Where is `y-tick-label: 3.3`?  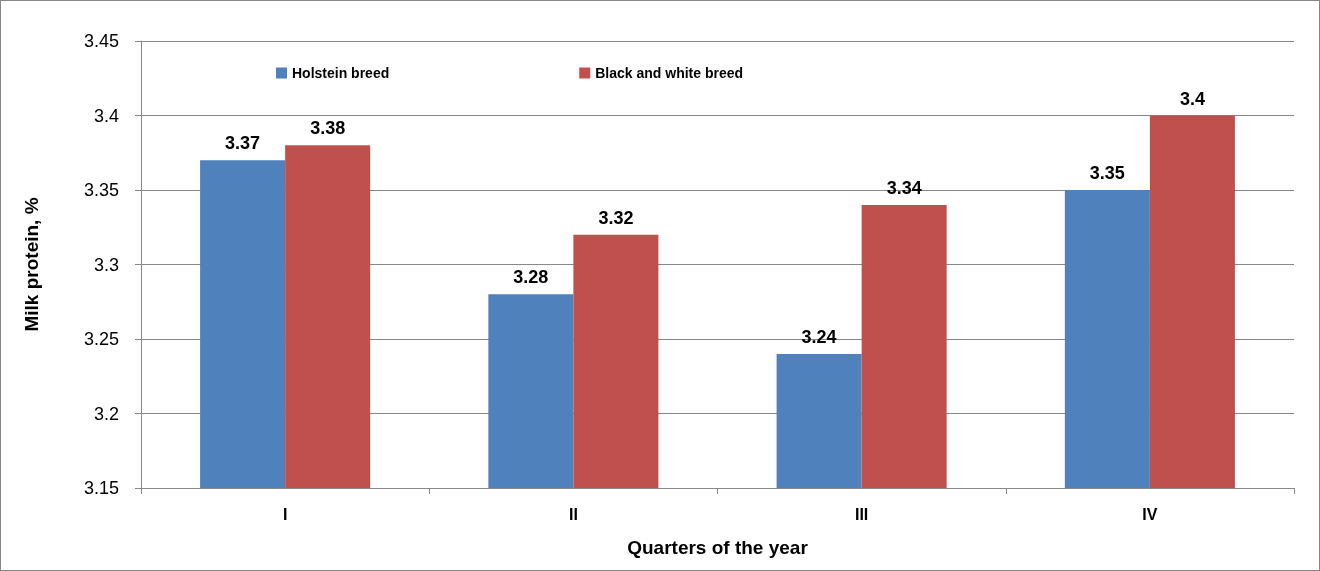 y-tick-label: 3.3 is located at coordinates (106, 264).